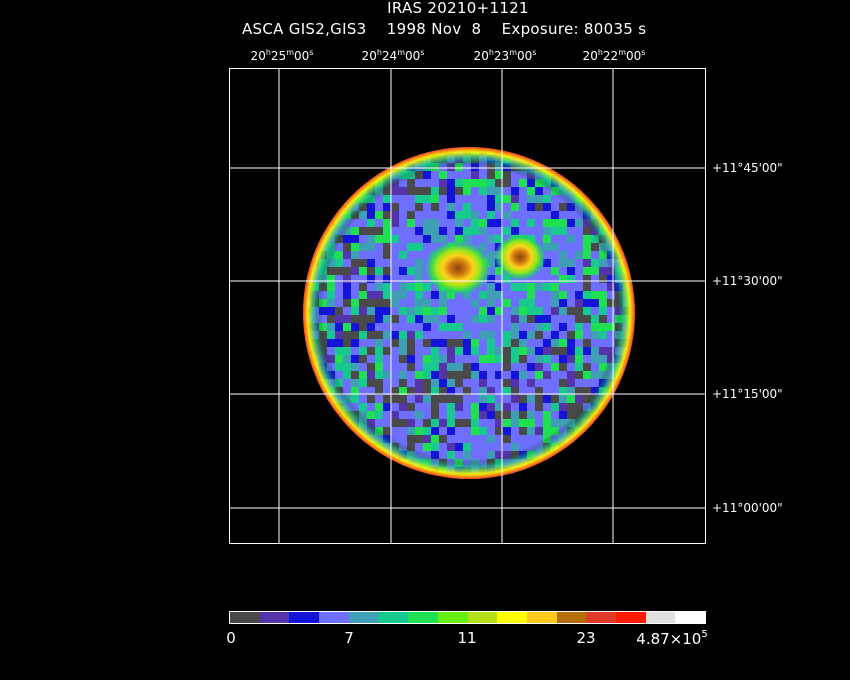 The image size is (850, 680). I want to click on observation-date: 1998 Nov 8, so click(434, 29).